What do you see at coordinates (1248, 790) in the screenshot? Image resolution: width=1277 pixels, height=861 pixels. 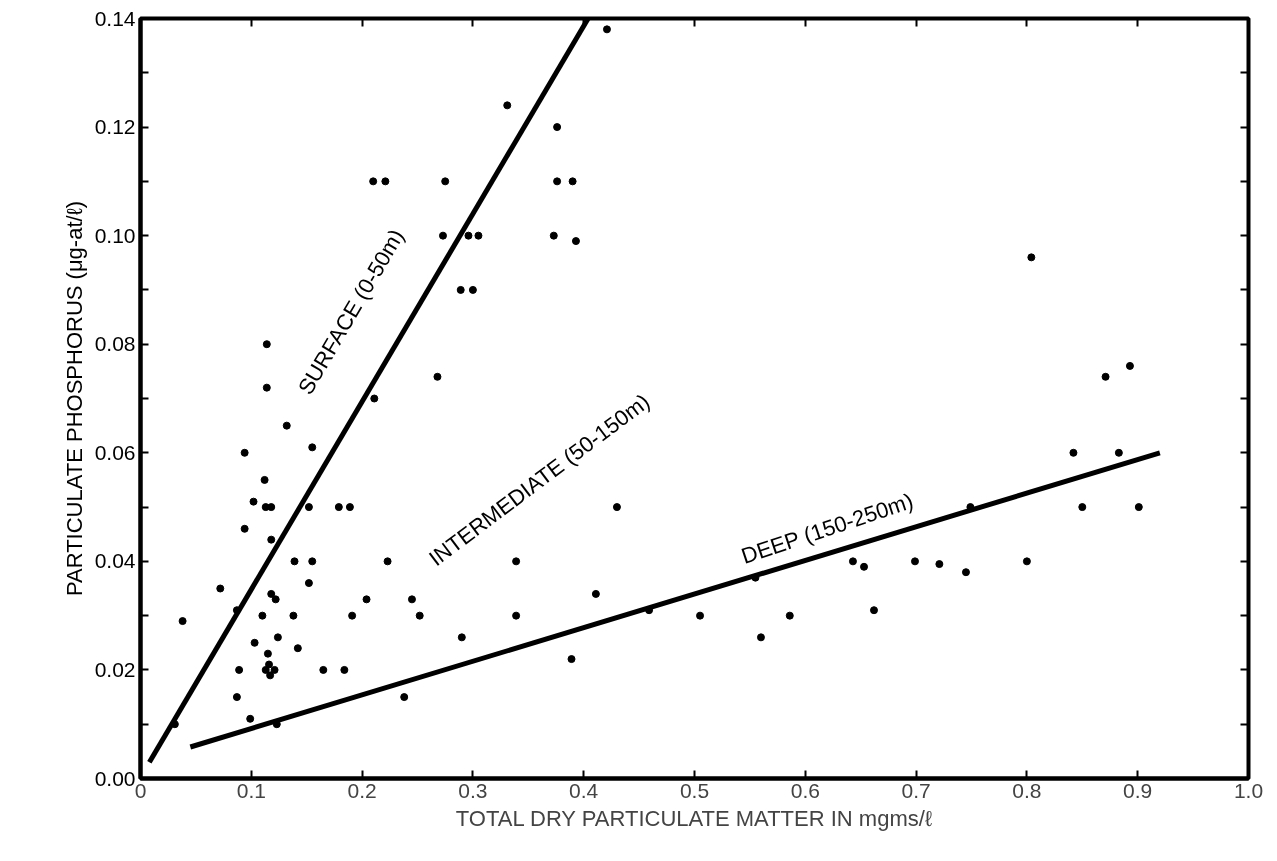 I see `x-tick-label: 1.0` at bounding box center [1248, 790].